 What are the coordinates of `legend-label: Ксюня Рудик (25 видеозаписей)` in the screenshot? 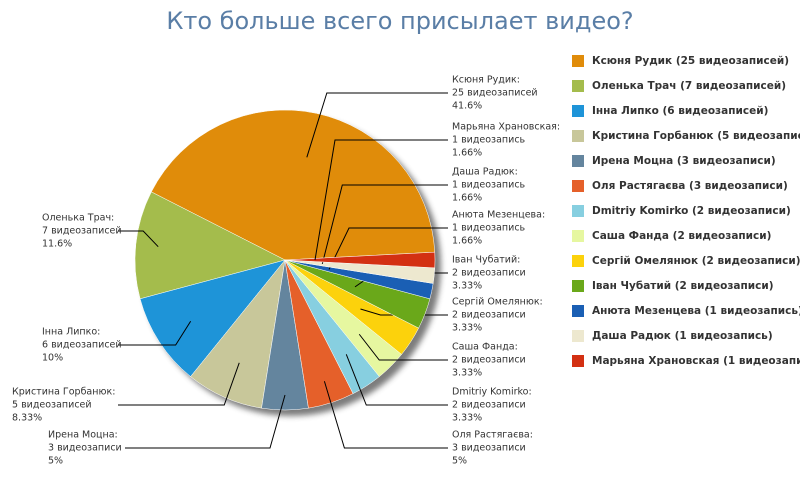 It's located at (690, 61).